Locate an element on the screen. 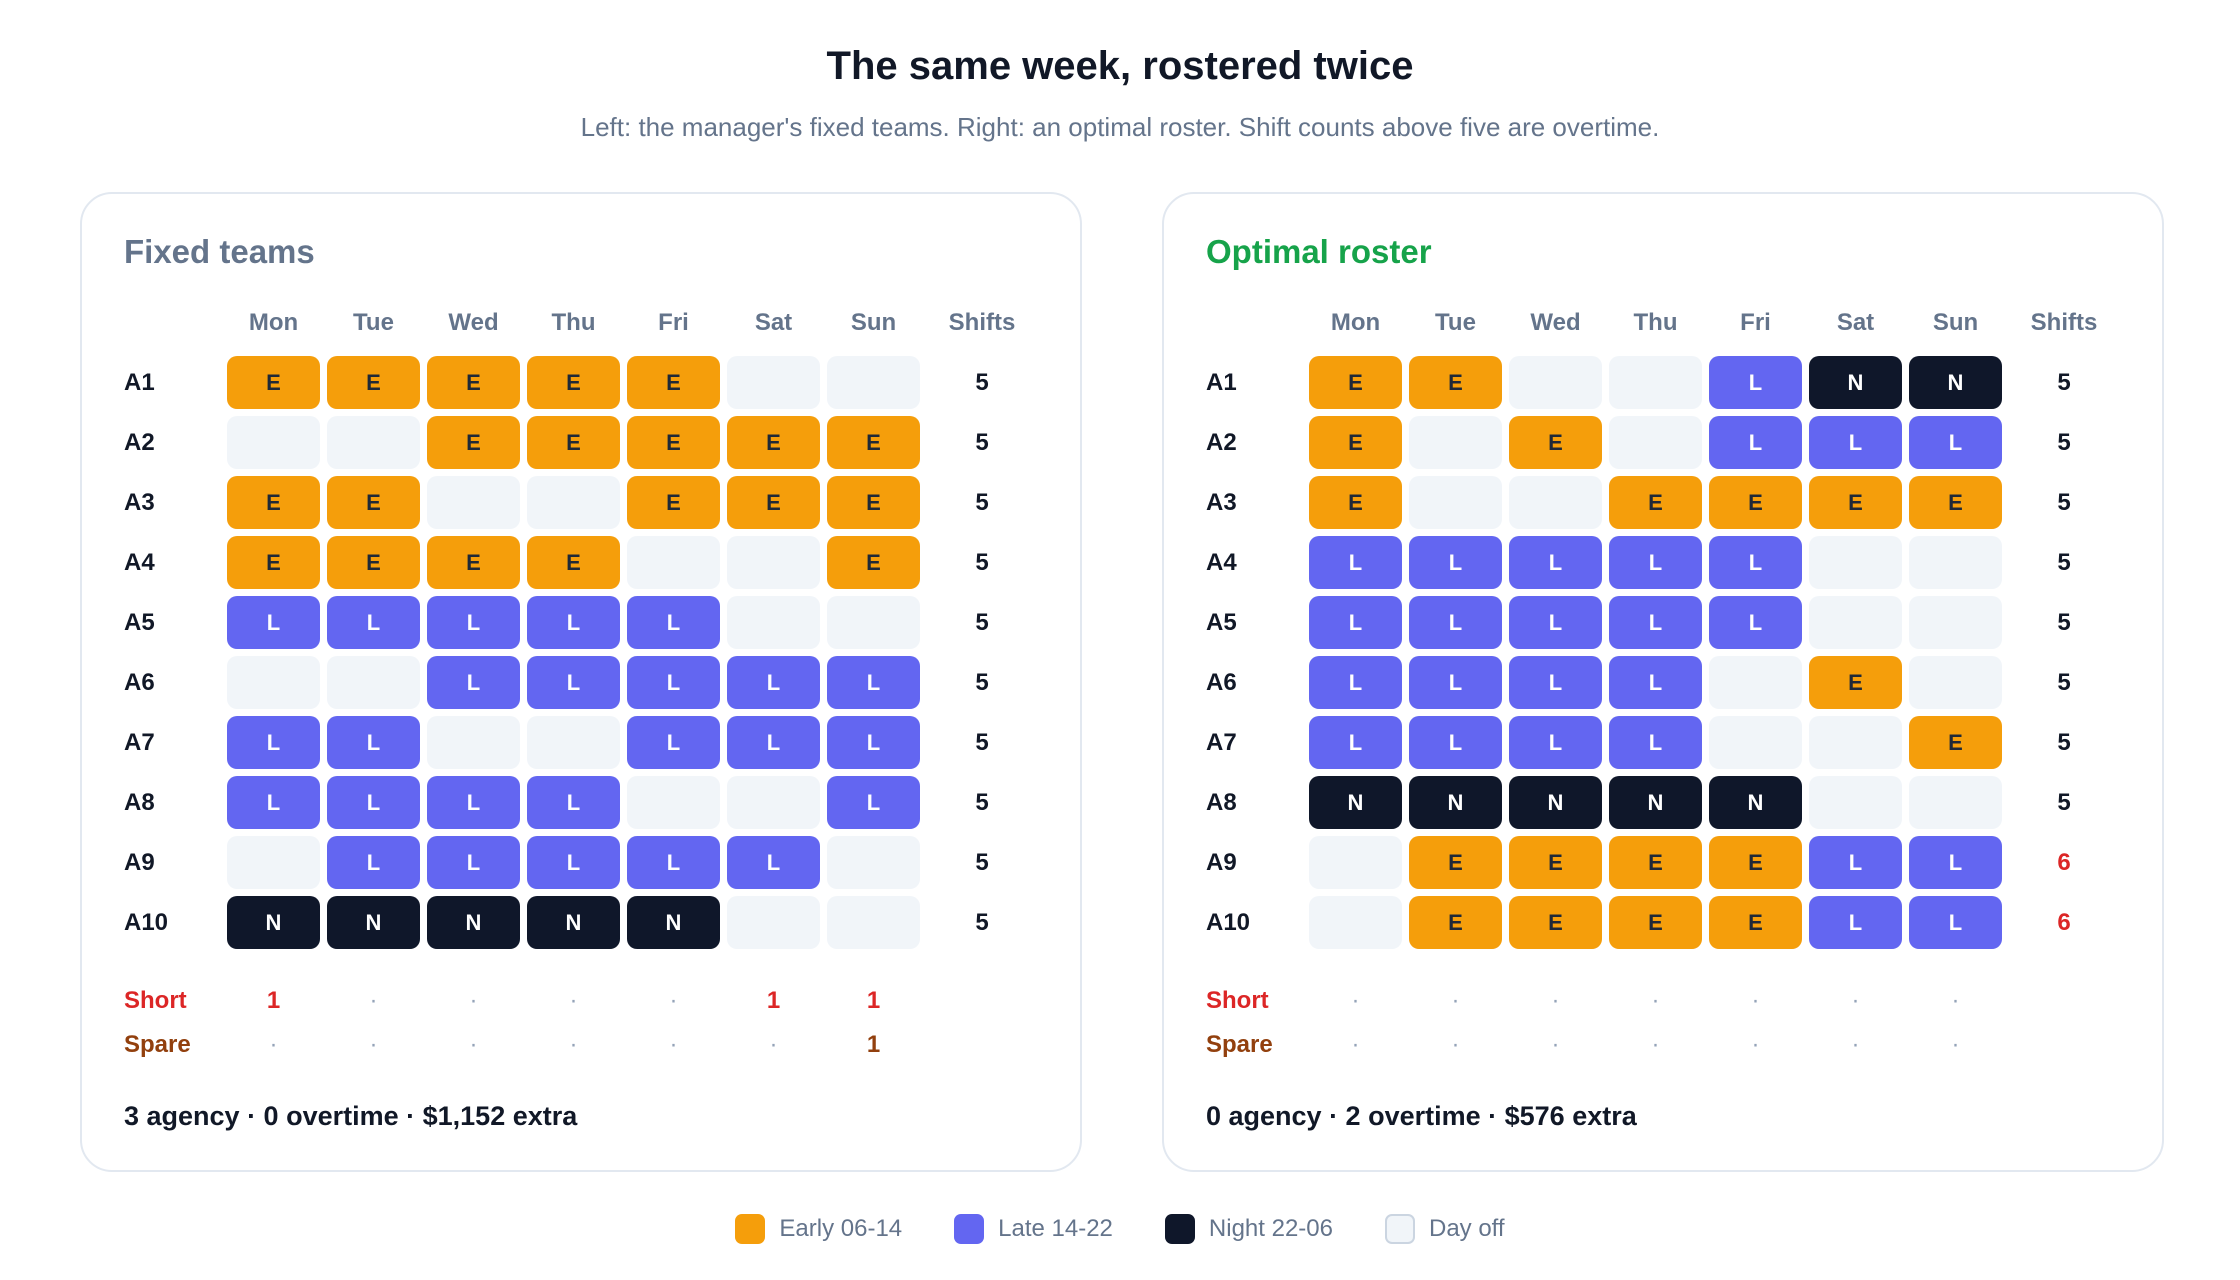 The height and width of the screenshot is (1280, 2240). short-value: 1 is located at coordinates (773, 1000).